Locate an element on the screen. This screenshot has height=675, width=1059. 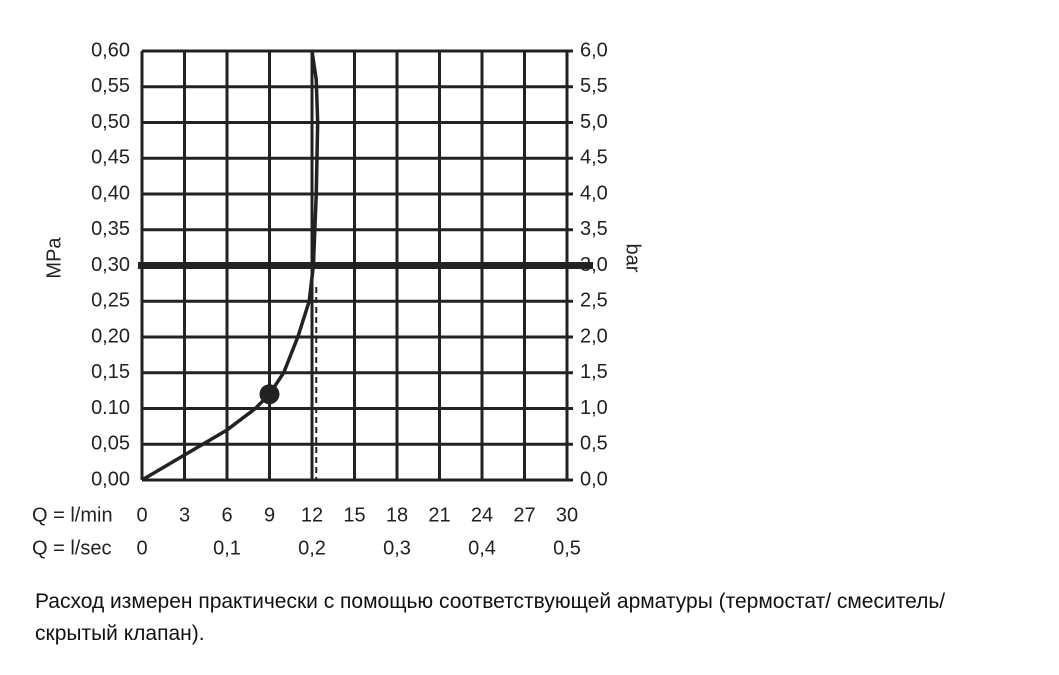
y-tick-label: 0,60 is located at coordinates (110, 50).